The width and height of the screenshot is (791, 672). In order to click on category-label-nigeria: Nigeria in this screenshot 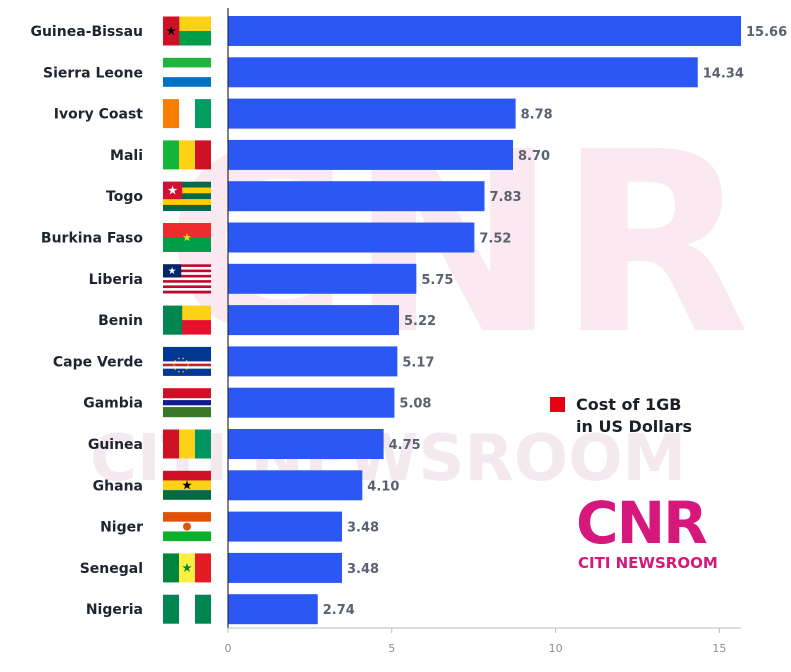, I will do `click(114, 610)`.